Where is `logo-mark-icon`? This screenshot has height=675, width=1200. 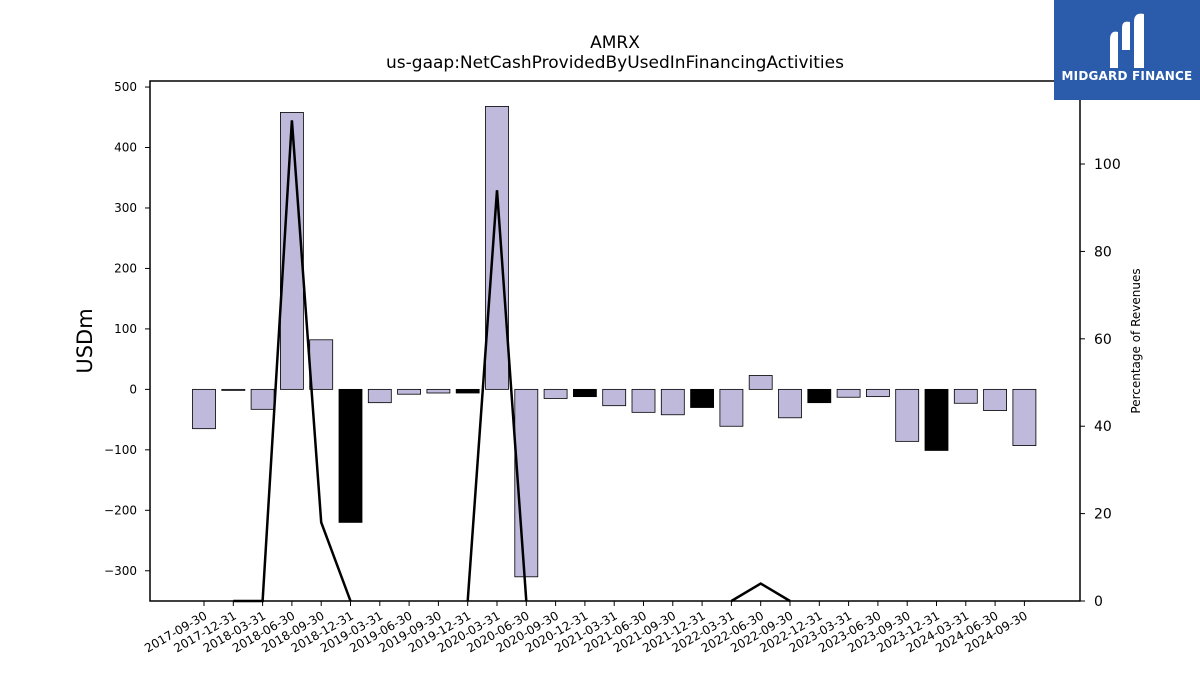 logo-mark-icon is located at coordinates (1127, 40).